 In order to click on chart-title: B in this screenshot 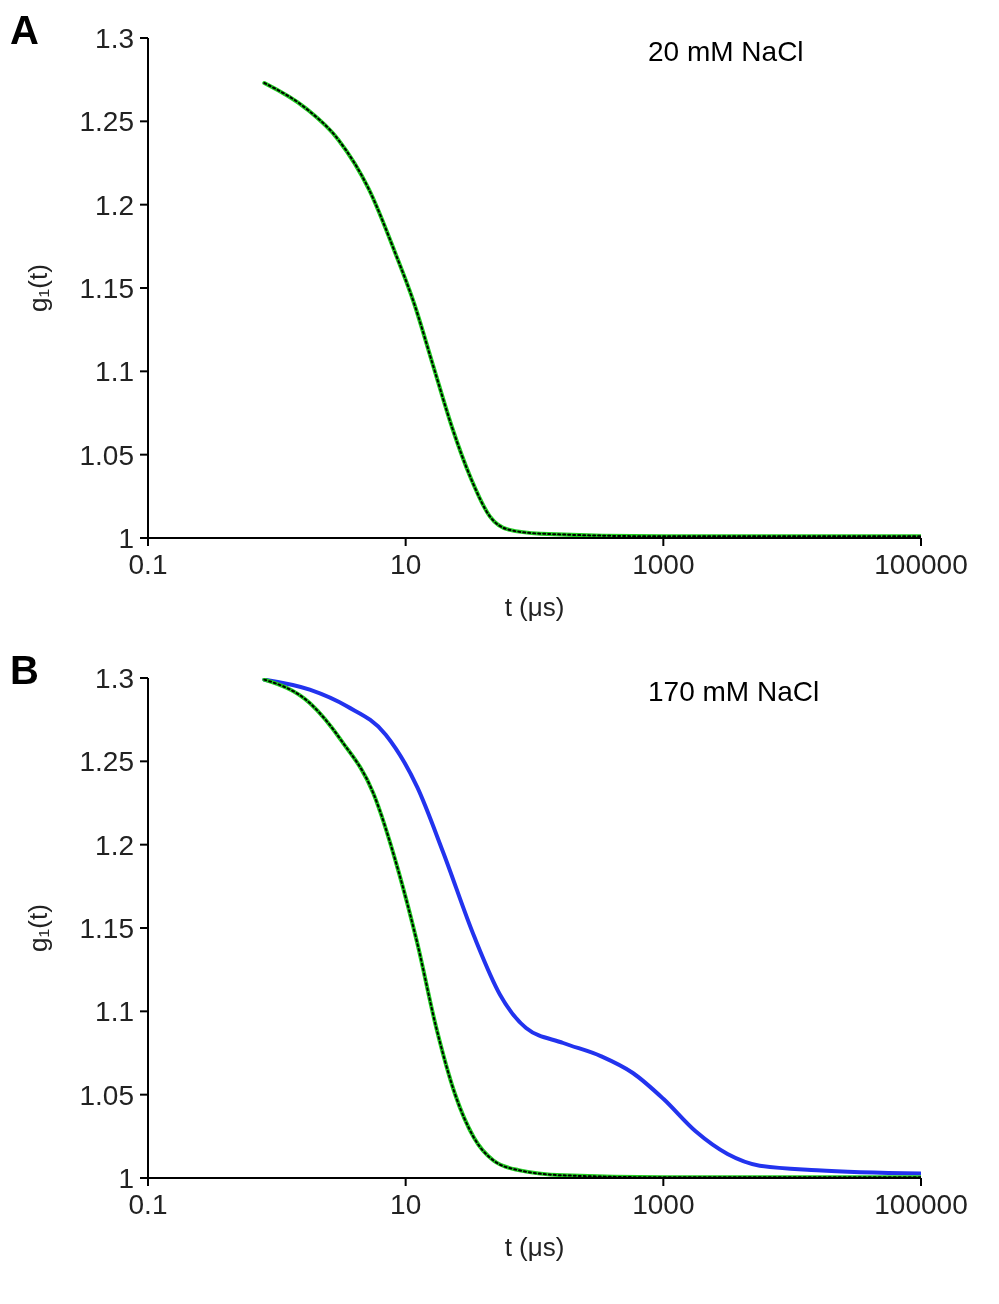, I will do `click(24, 670)`.